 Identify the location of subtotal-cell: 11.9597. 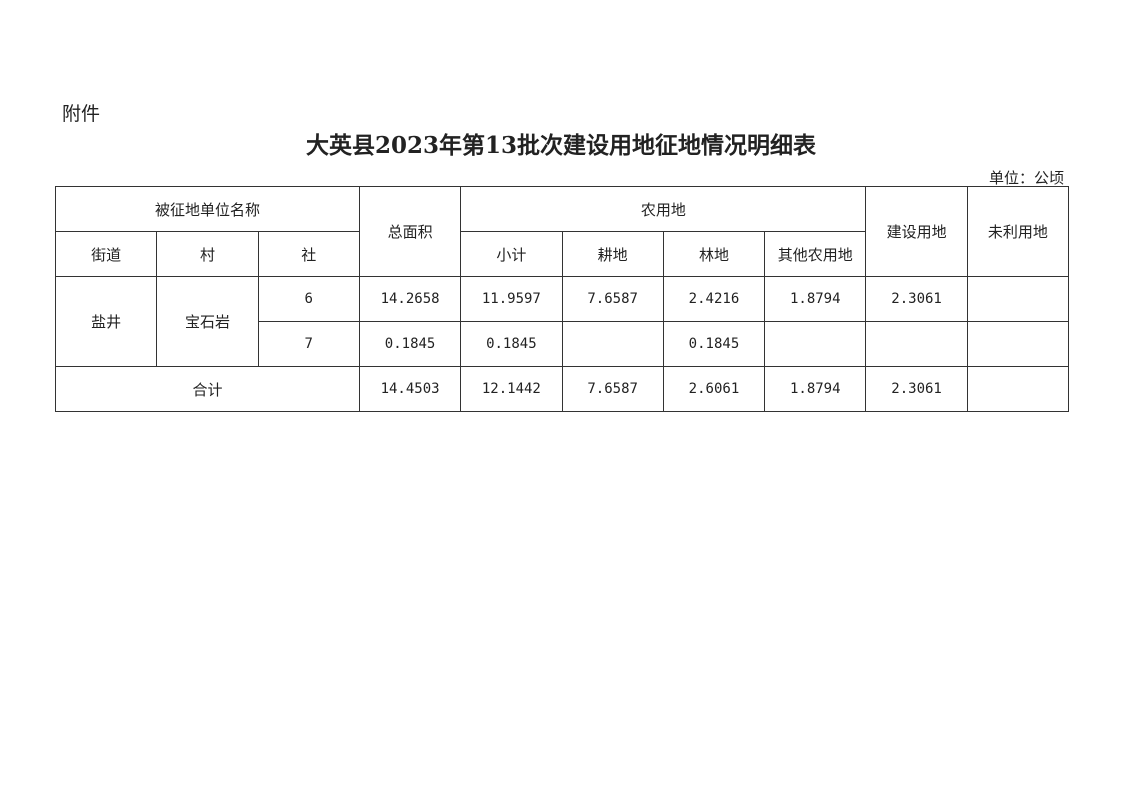
(511, 299).